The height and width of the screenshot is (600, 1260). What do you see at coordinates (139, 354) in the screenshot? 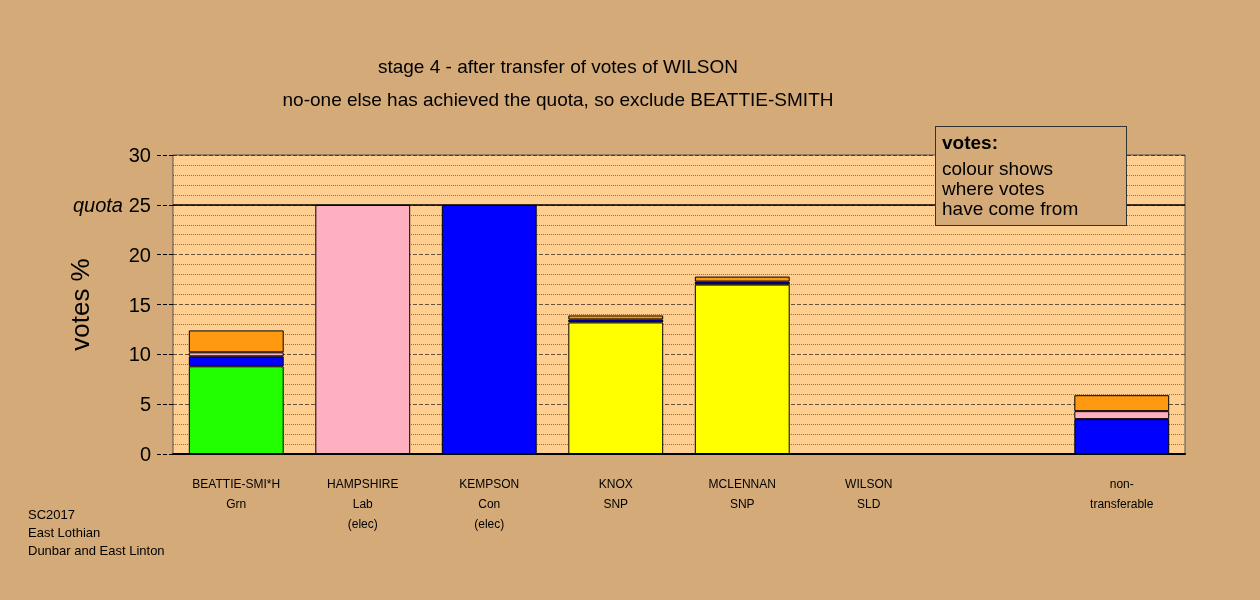
I see `y-tick-label: 10` at bounding box center [139, 354].